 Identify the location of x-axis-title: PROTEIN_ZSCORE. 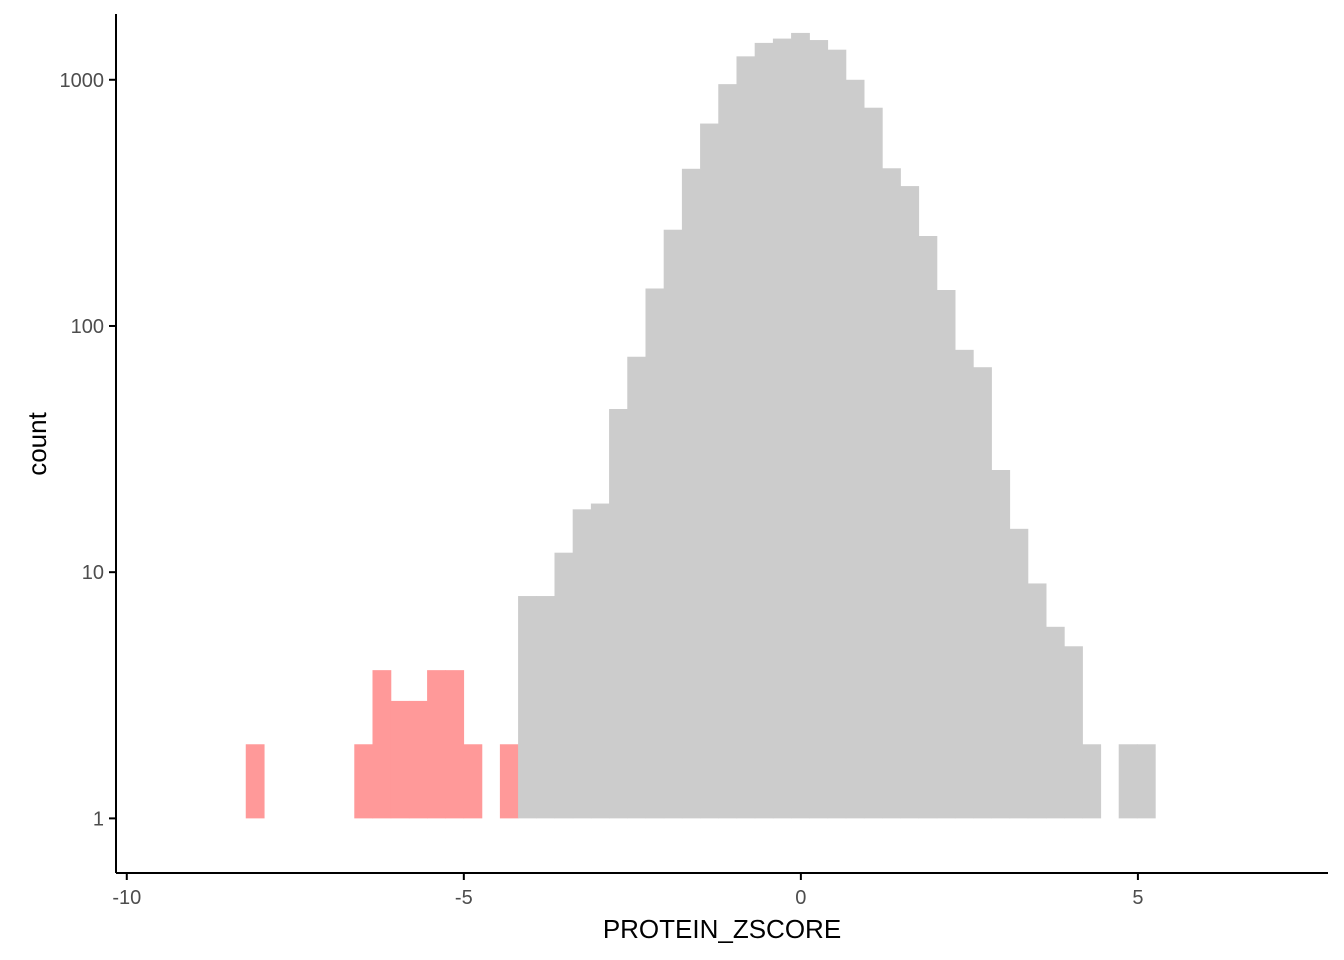
(722, 929).